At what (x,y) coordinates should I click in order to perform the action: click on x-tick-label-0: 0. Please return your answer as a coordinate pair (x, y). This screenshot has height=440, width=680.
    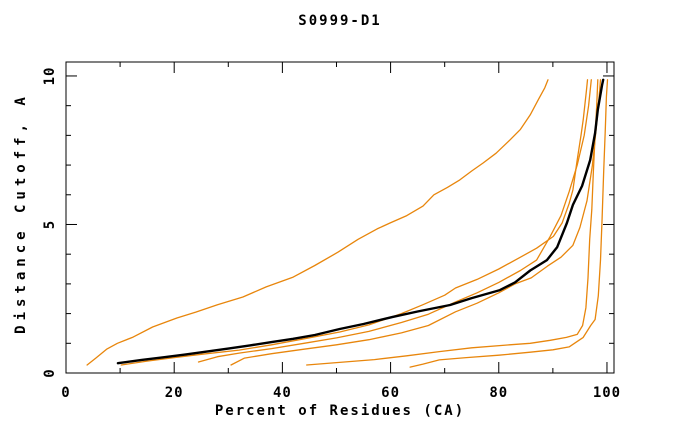
    Looking at the image, I should click on (65, 393).